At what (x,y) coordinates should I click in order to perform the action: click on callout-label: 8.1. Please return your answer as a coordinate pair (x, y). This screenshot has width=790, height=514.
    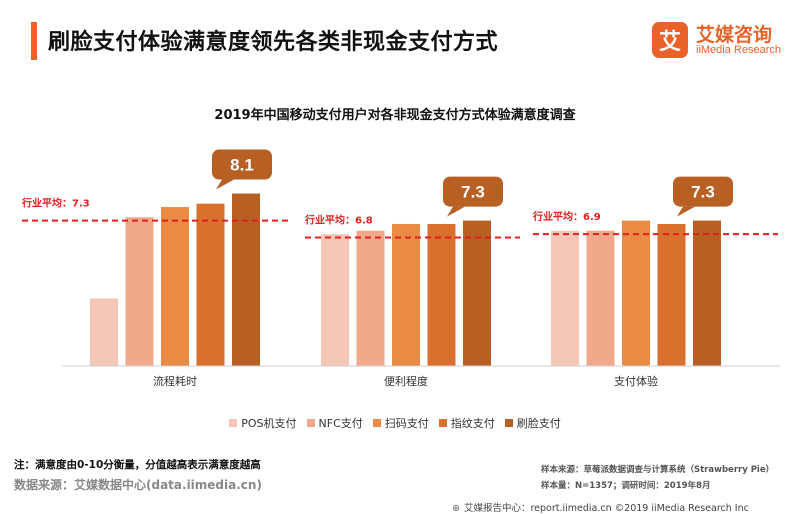
    Looking at the image, I should click on (242, 165).